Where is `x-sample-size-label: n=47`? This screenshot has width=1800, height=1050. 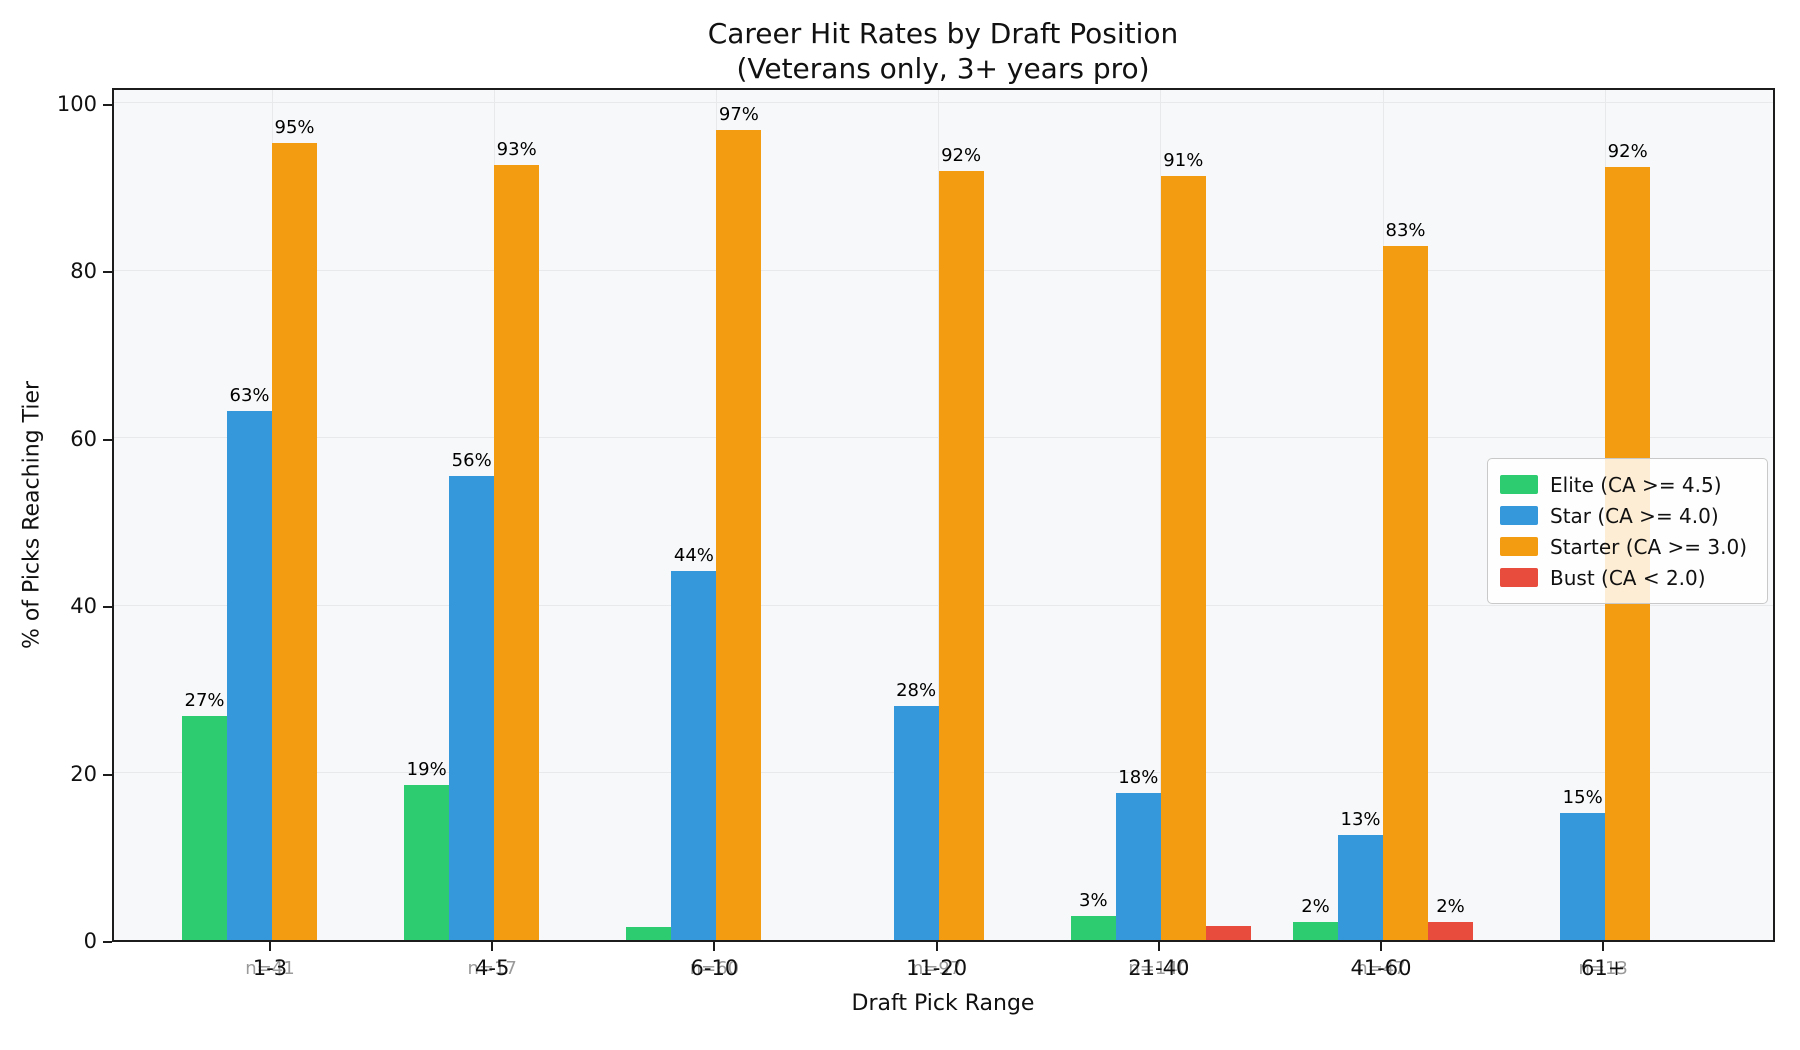 x-sample-size-label: n=47 is located at coordinates (1381, 968).